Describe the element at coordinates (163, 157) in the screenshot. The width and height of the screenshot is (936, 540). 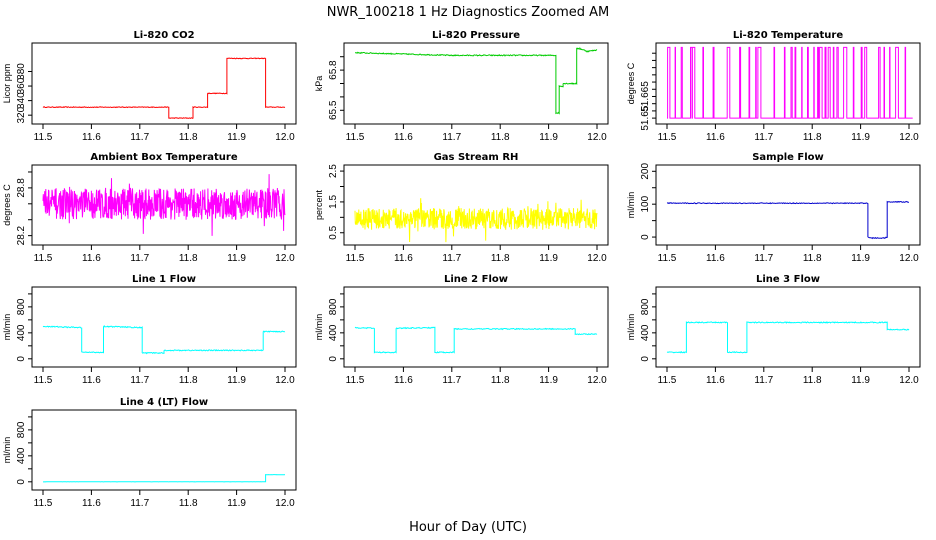
I see `panel-title: Ambient Box Temperature` at that location.